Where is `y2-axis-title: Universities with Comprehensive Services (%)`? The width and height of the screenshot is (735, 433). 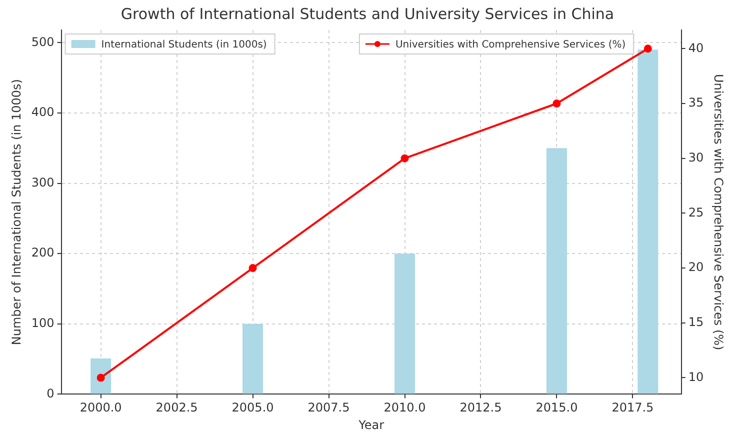
y2-axis-title: Universities with Comprehensive Services (%) is located at coordinates (719, 212).